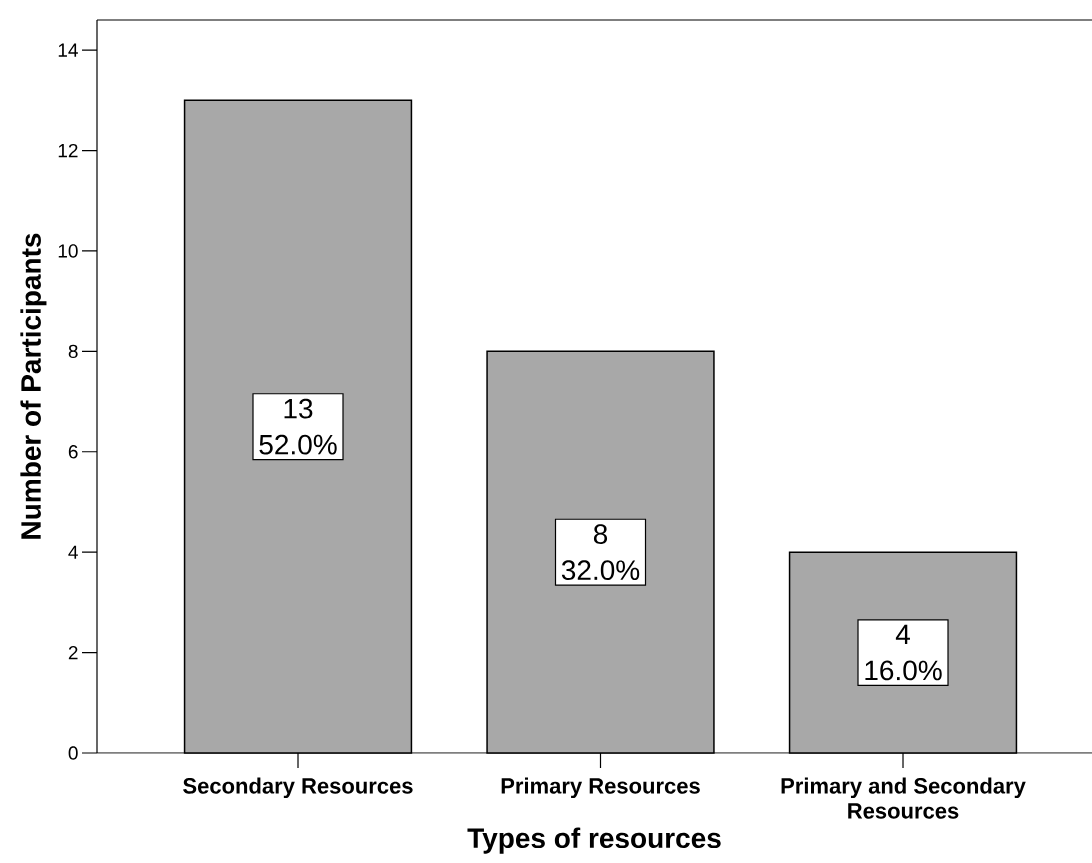  Describe the element at coordinates (298, 426) in the screenshot. I see `data-label: 13 52.0%` at that location.